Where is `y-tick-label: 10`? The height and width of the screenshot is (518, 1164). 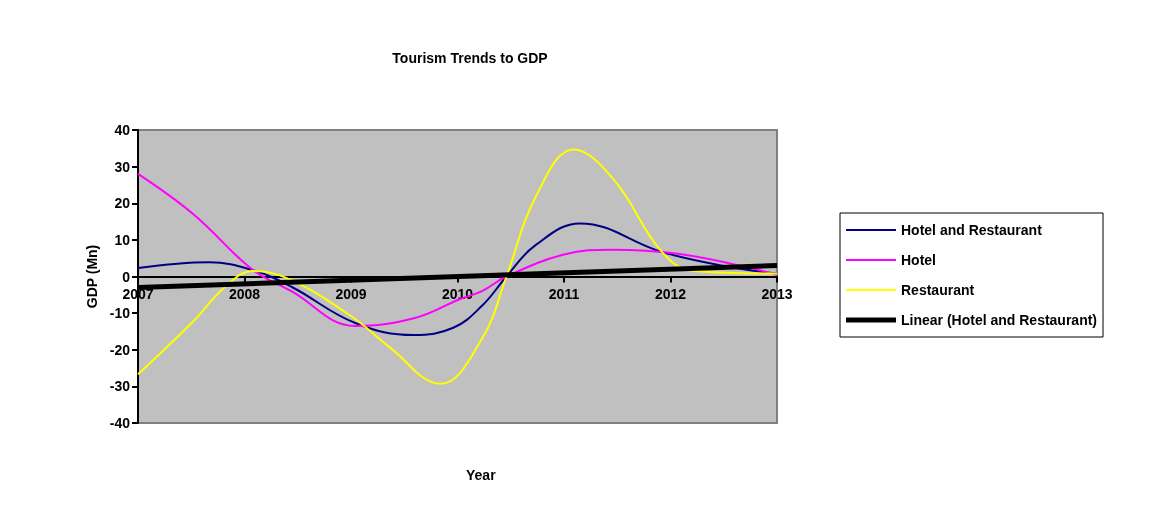
y-tick-label: 10 is located at coordinates (122, 239).